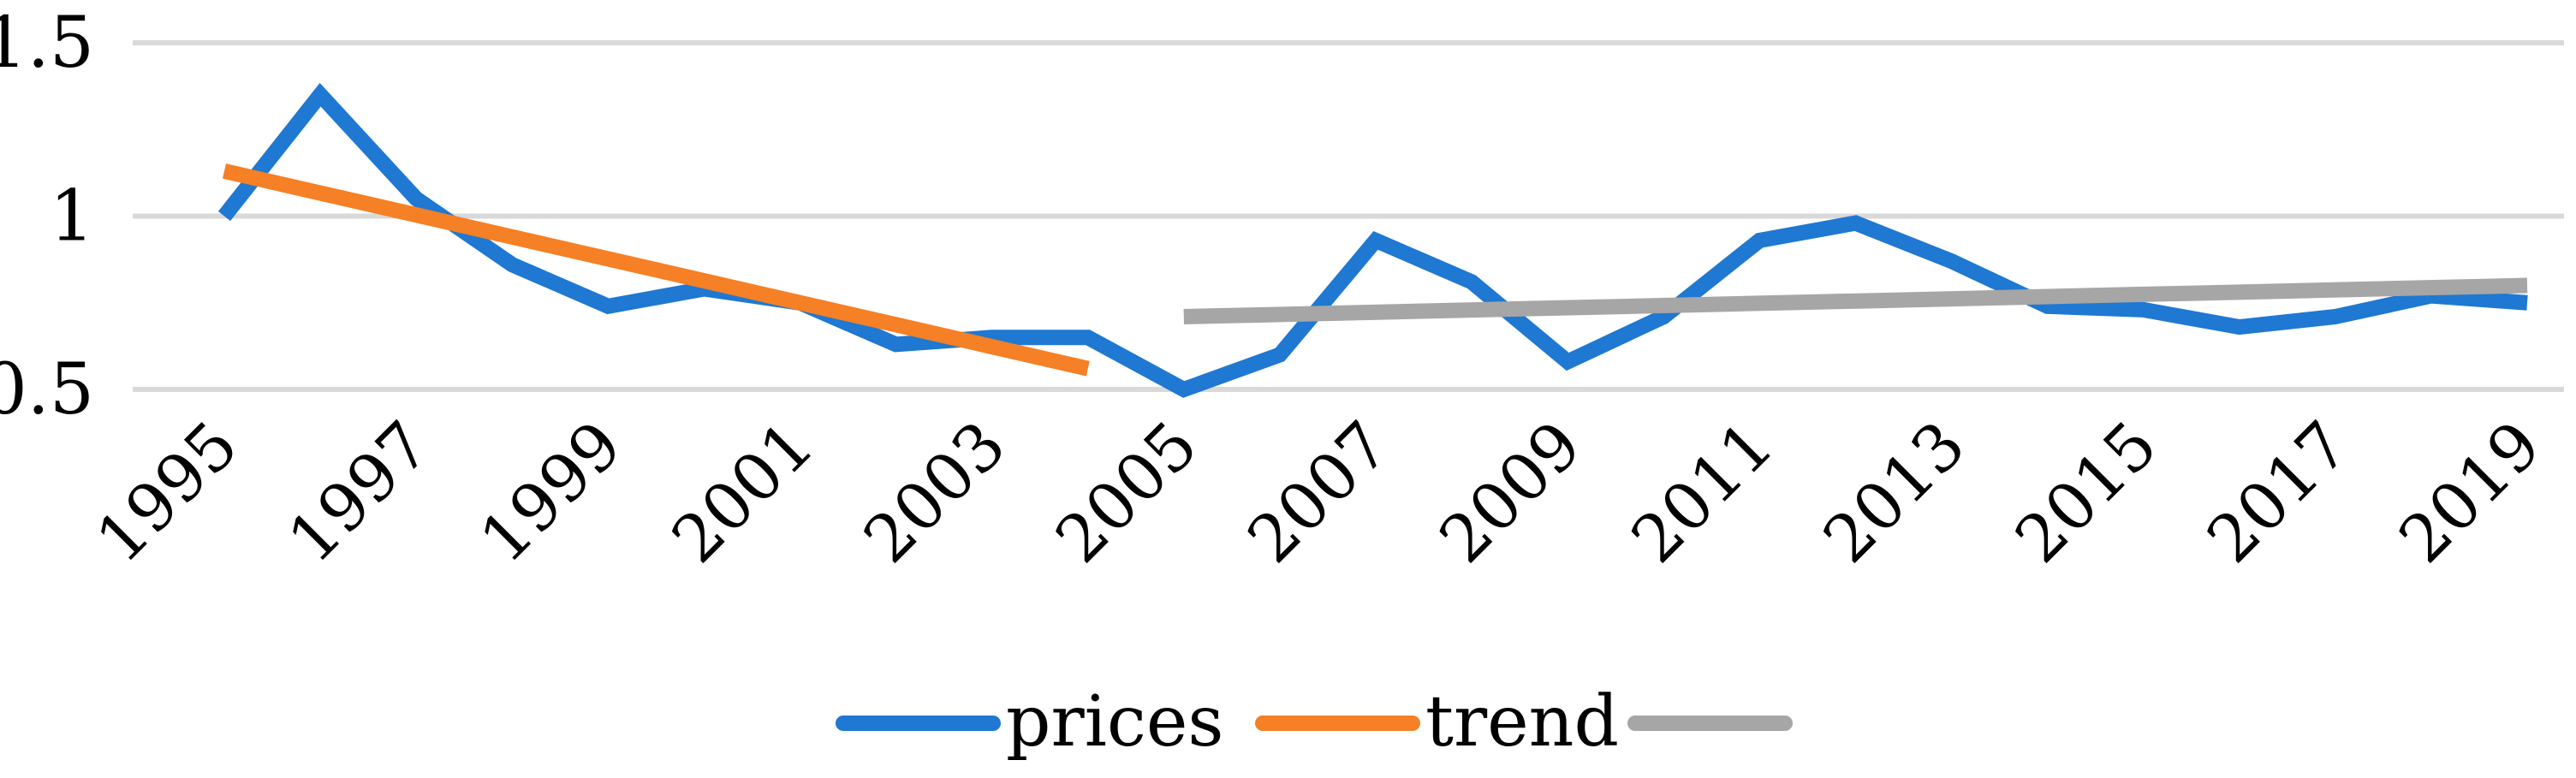 The height and width of the screenshot is (778, 2576). Describe the element at coordinates (47, 43) in the screenshot. I see `y-tick-label: 1.5` at that location.